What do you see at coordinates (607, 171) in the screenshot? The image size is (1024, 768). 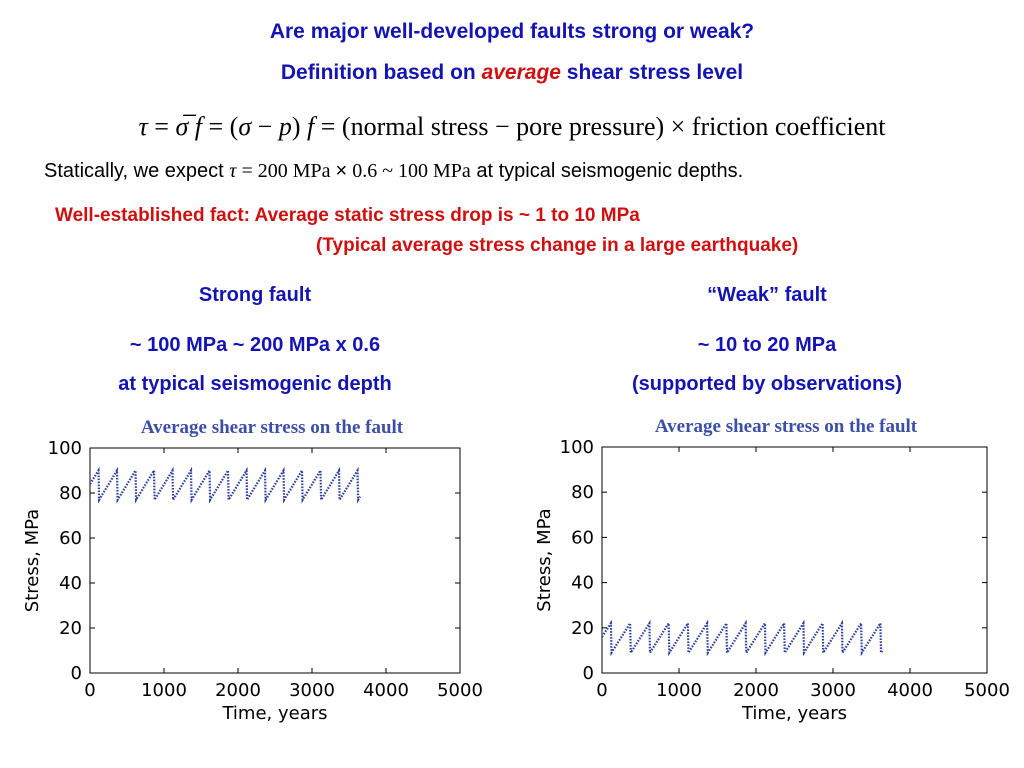 I see `static-suffix: at typical seismogenic depths.` at bounding box center [607, 171].